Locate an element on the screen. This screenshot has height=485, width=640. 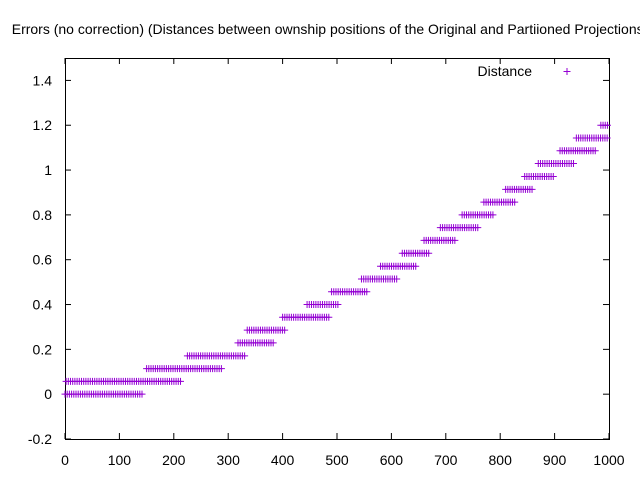
y-tick-label: 0.2 is located at coordinates (43, 349).